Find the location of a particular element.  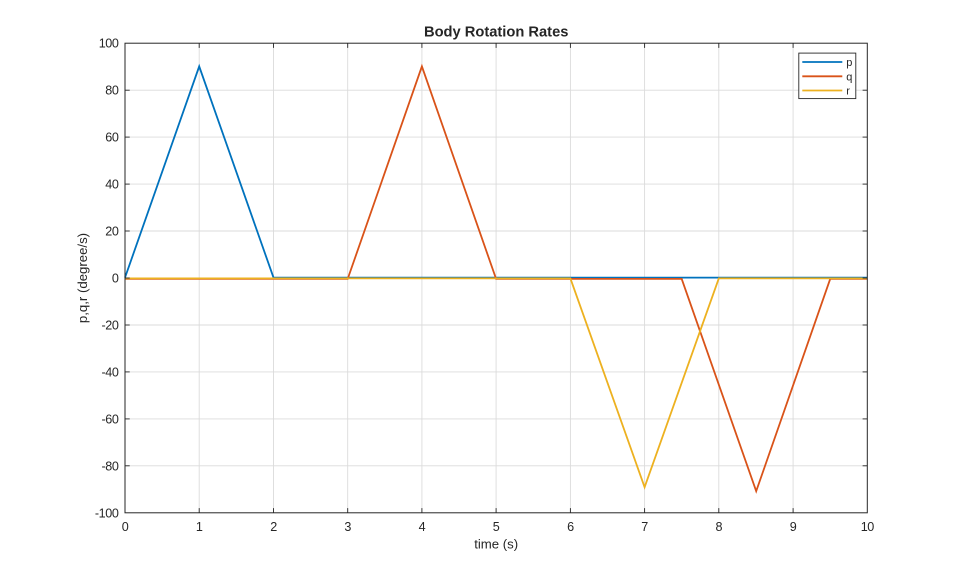

svg-text: r is located at coordinates (848, 92).